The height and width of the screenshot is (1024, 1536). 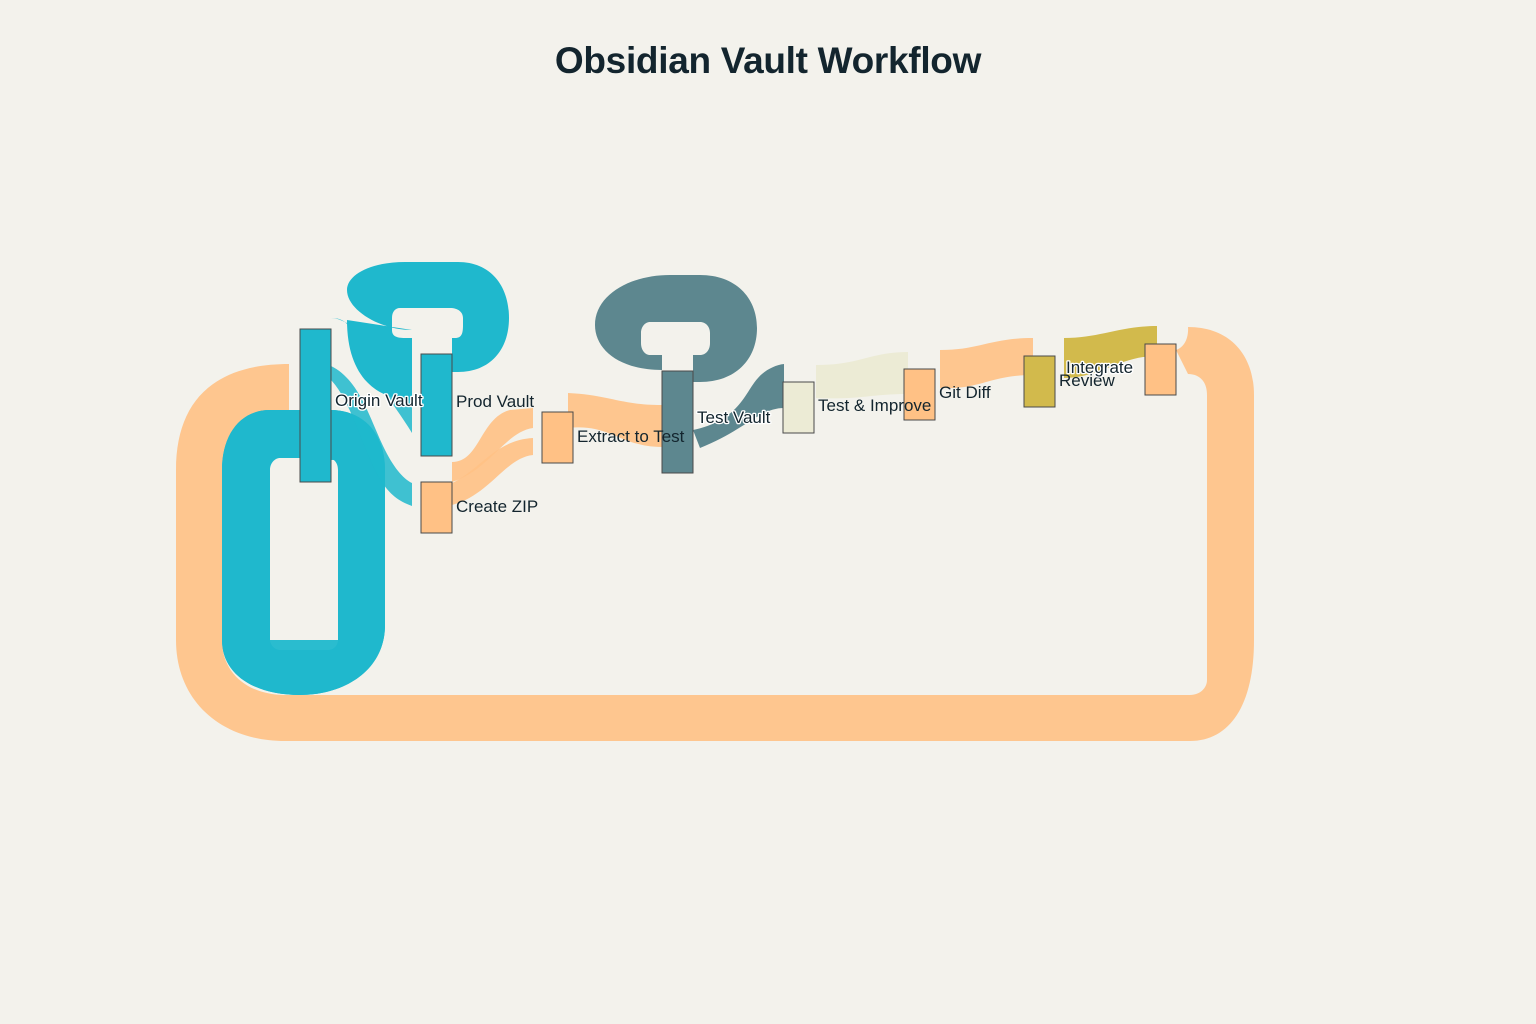 I want to click on label-git-diff: Git Diff, so click(x=965, y=392).